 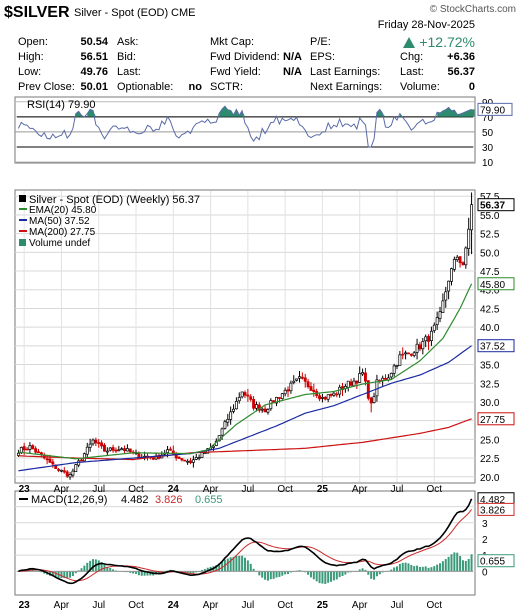 What do you see at coordinates (488, 133) in the screenshot?
I see `rsi-tick-label: 50` at bounding box center [488, 133].